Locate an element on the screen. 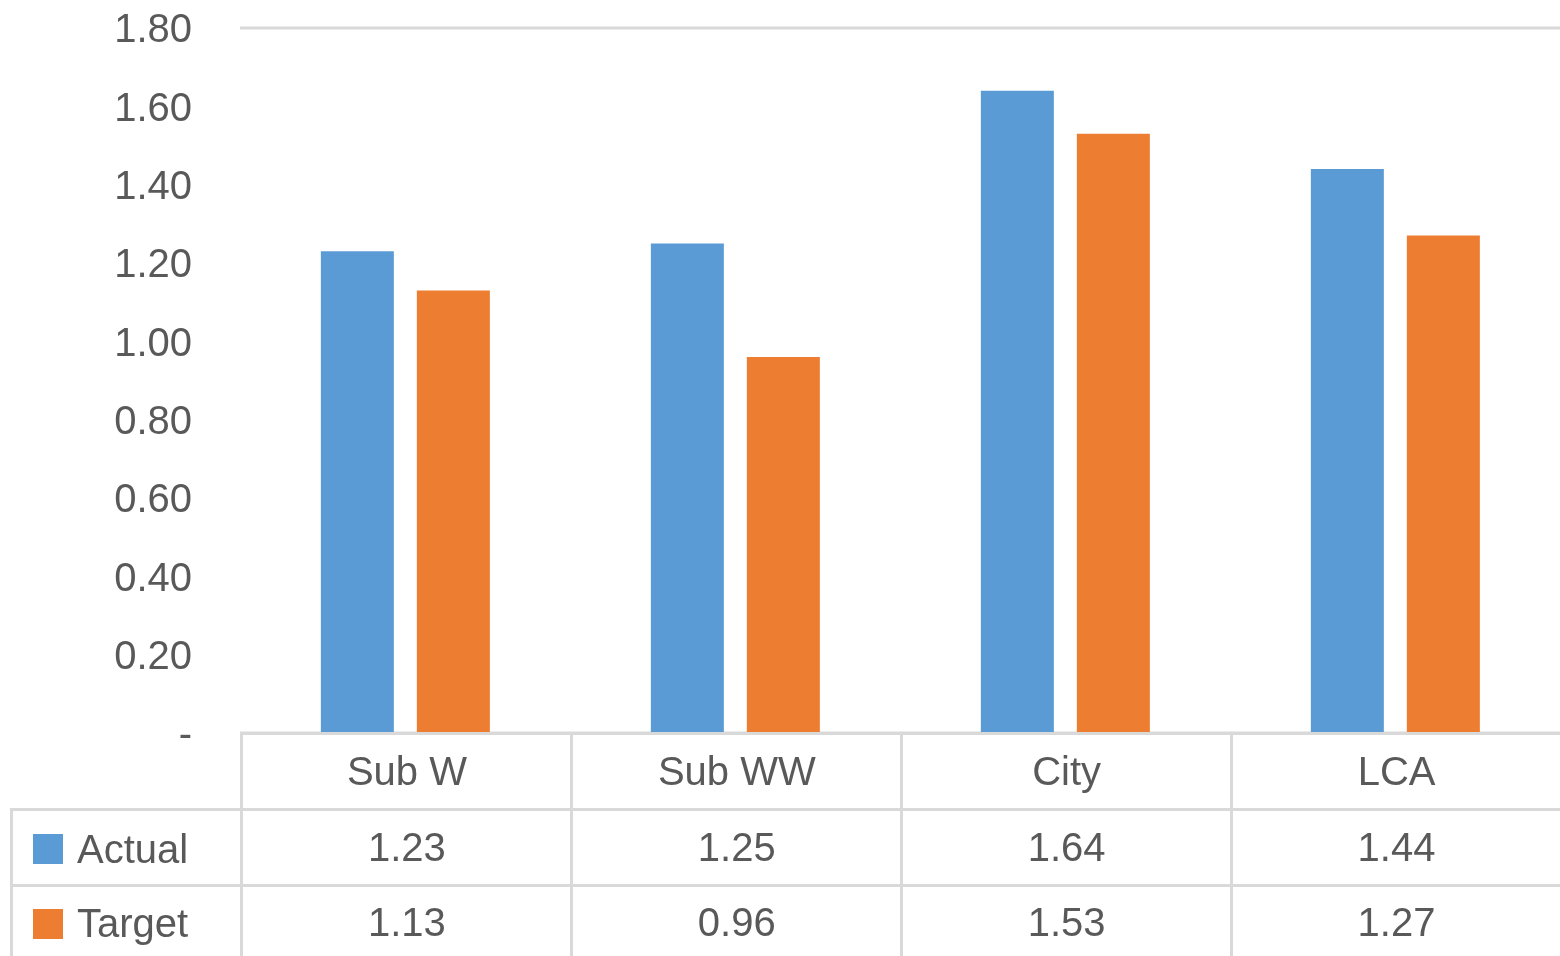 The height and width of the screenshot is (956, 1560). data-label: 1.44 is located at coordinates (1395, 847).